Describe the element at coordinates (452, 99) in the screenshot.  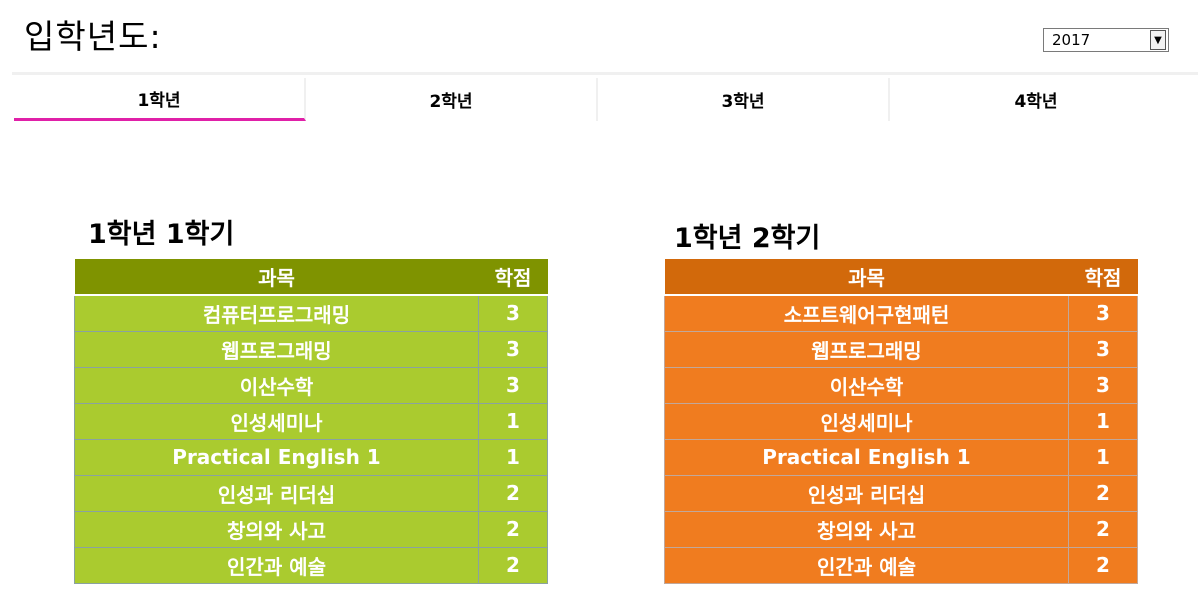
I see `tab-grade-2: 2학년` at that location.